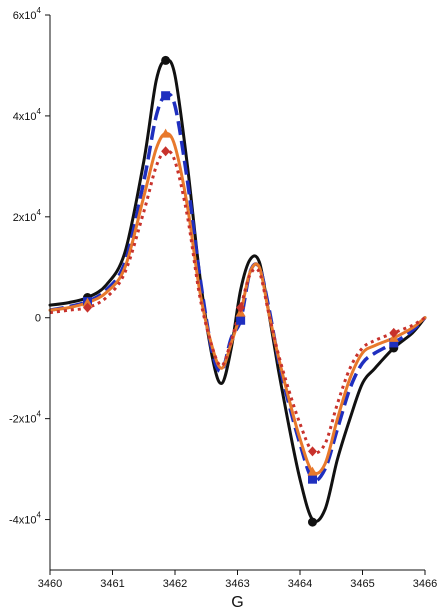 The image size is (440, 610). What do you see at coordinates (25, 218) in the screenshot?
I see `y-tick-base: 2x10` at bounding box center [25, 218].